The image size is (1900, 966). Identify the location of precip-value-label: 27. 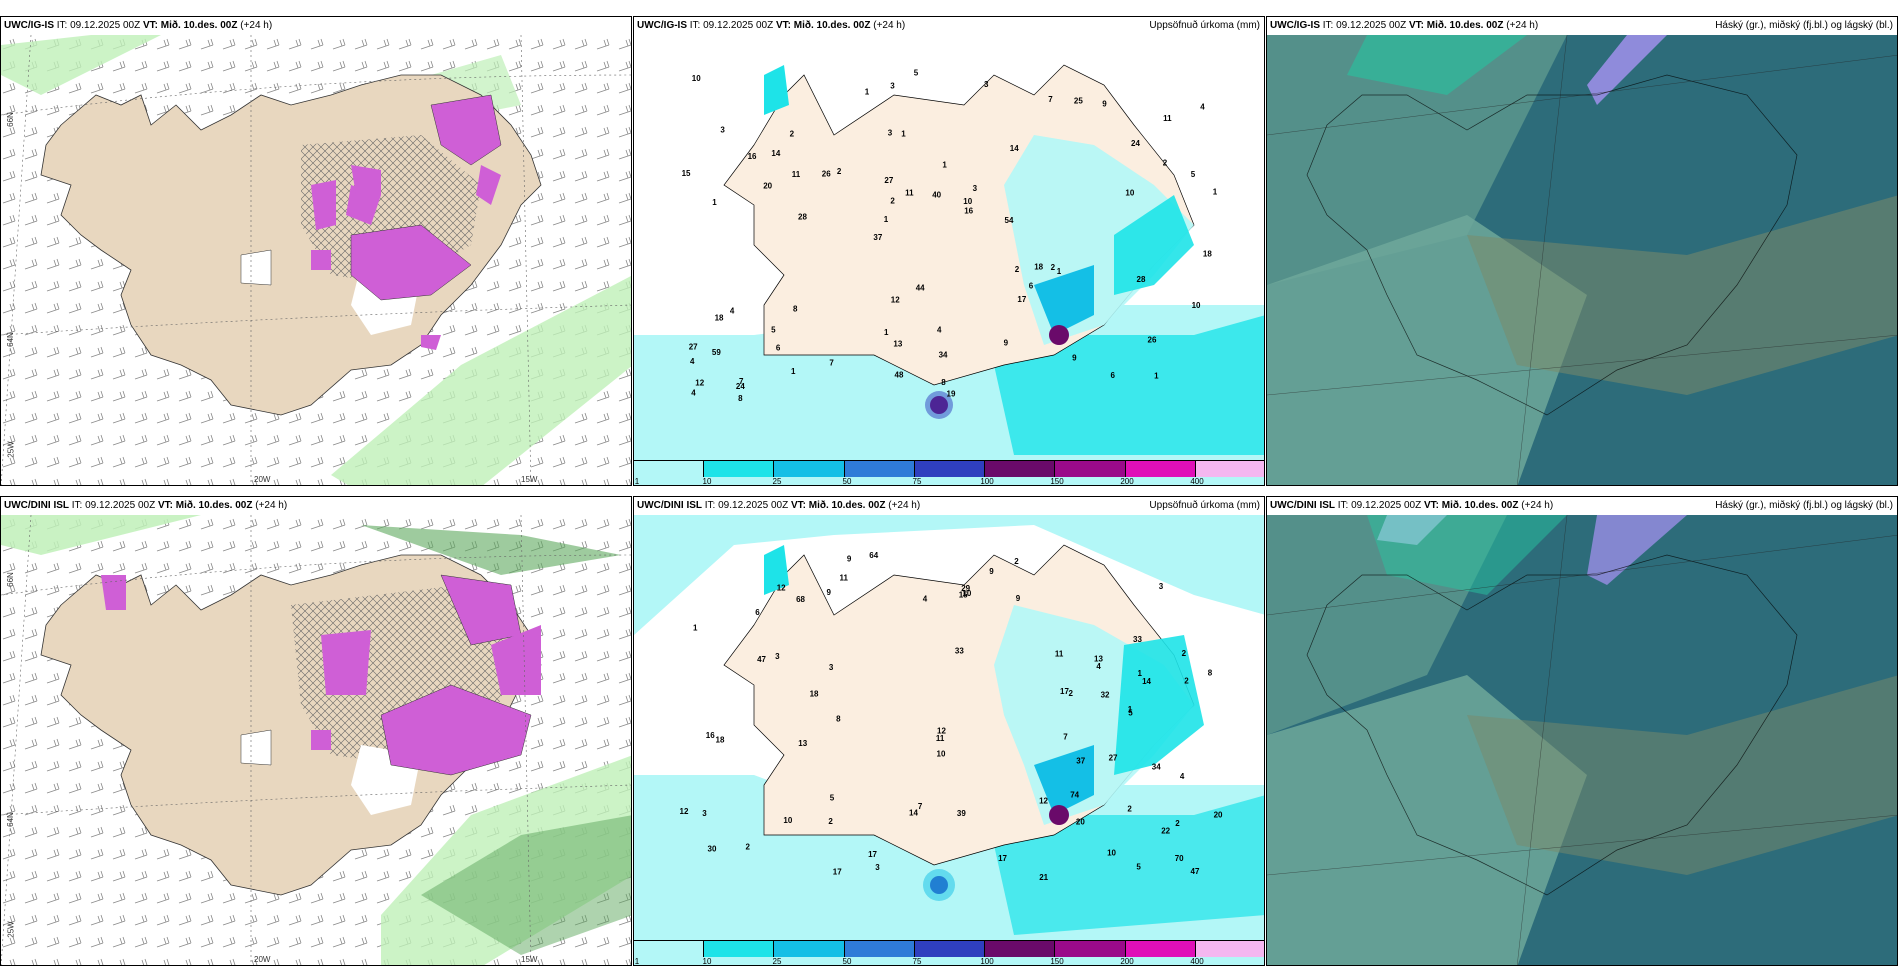
(693, 346).